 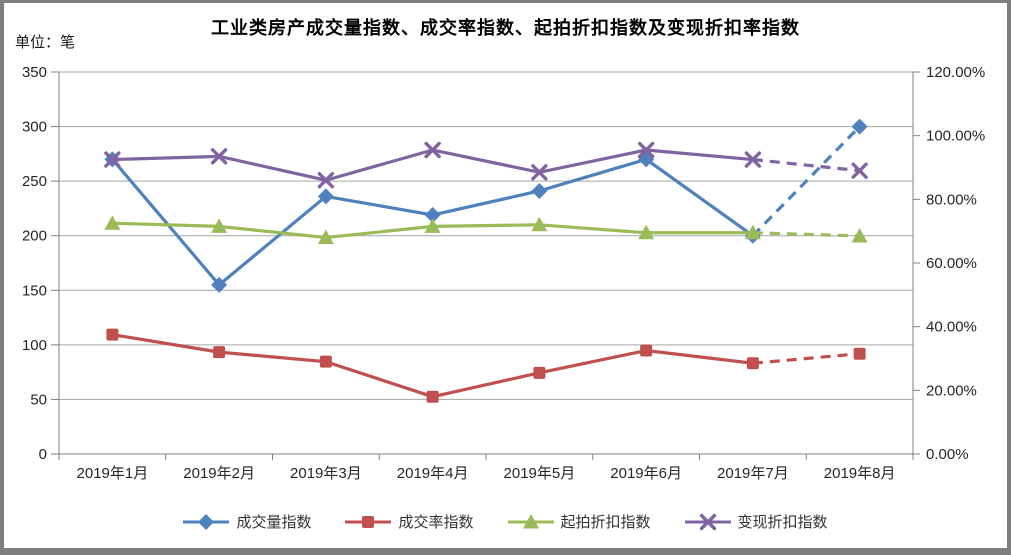 What do you see at coordinates (646, 473) in the screenshot?
I see `x-axis-category-label: 2019年6月` at bounding box center [646, 473].